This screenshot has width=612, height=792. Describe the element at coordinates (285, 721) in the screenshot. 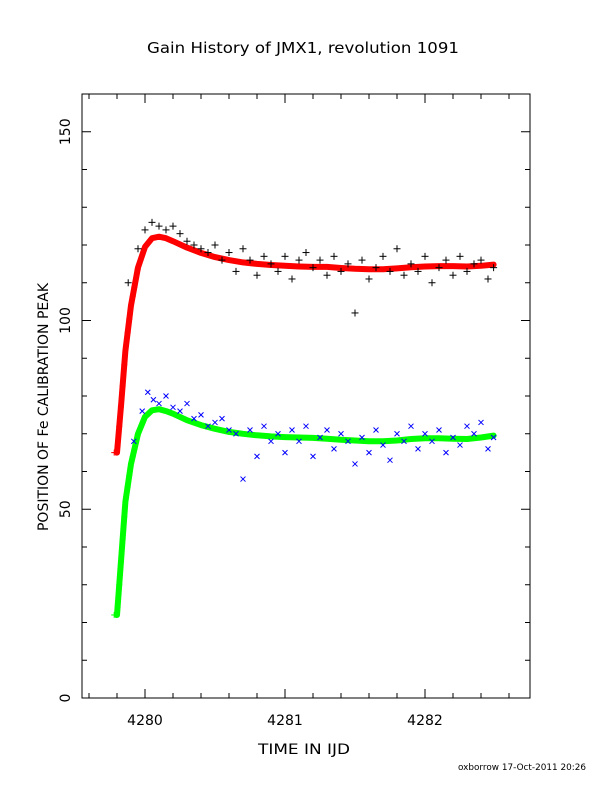

I see `x-tick-label: 4281` at that location.